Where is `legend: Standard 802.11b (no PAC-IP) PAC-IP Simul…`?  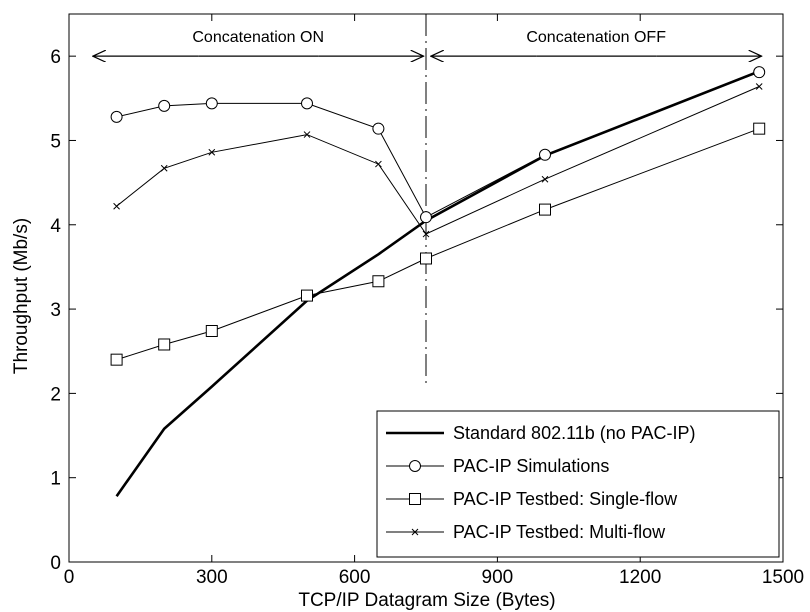 legend: Standard 802.11b (no PAC-IP) PAC-IP Simul… is located at coordinates (578, 484).